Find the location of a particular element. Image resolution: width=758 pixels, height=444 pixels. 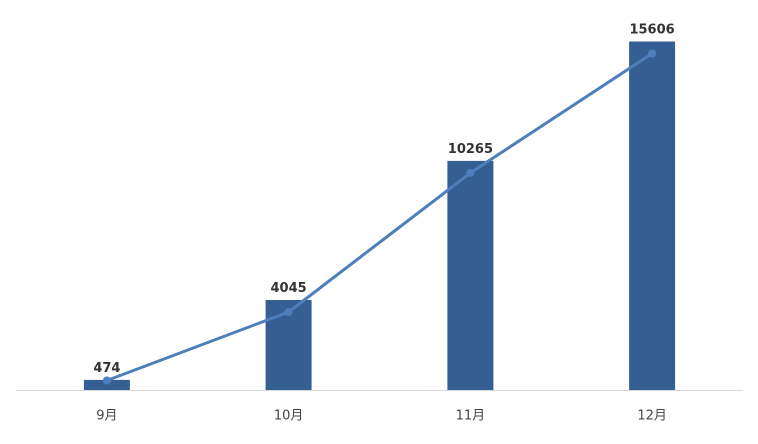

data-label-4: 15606 is located at coordinates (651, 30).